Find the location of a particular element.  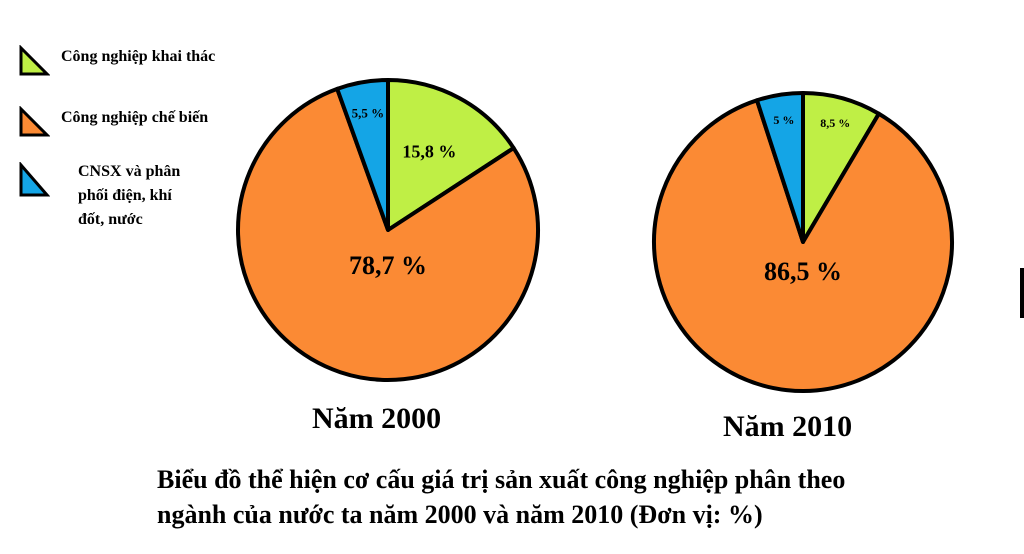

legend-swatch-che-bien is located at coordinates (34, 121).